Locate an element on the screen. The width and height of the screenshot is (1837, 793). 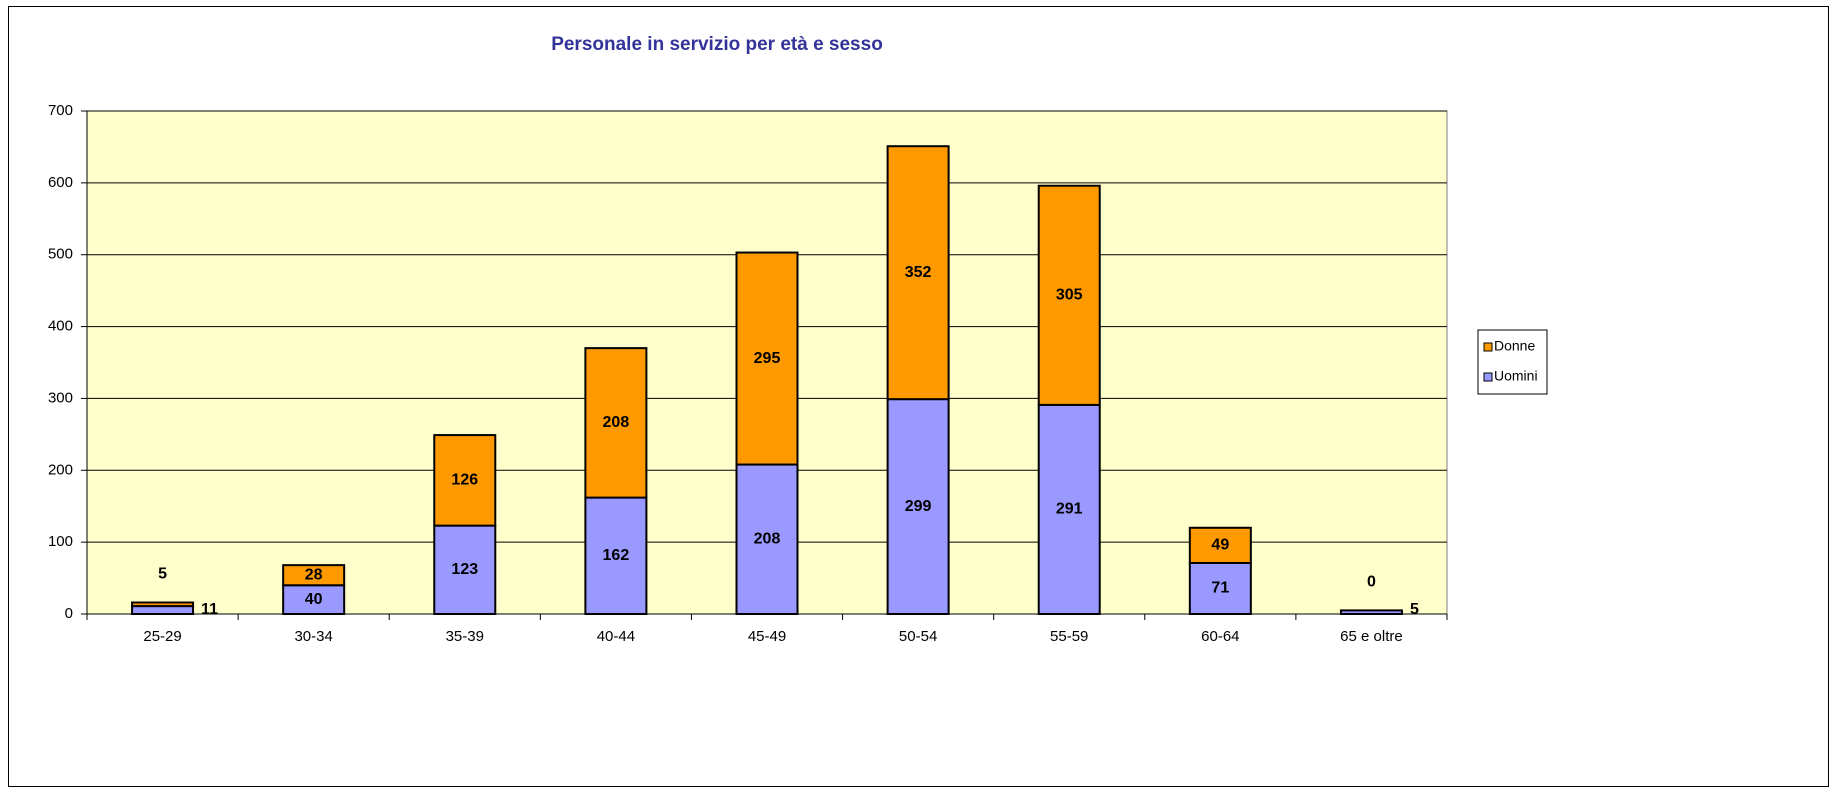
chart-title: Personale in servizio per età e sesso is located at coordinates (717, 44).